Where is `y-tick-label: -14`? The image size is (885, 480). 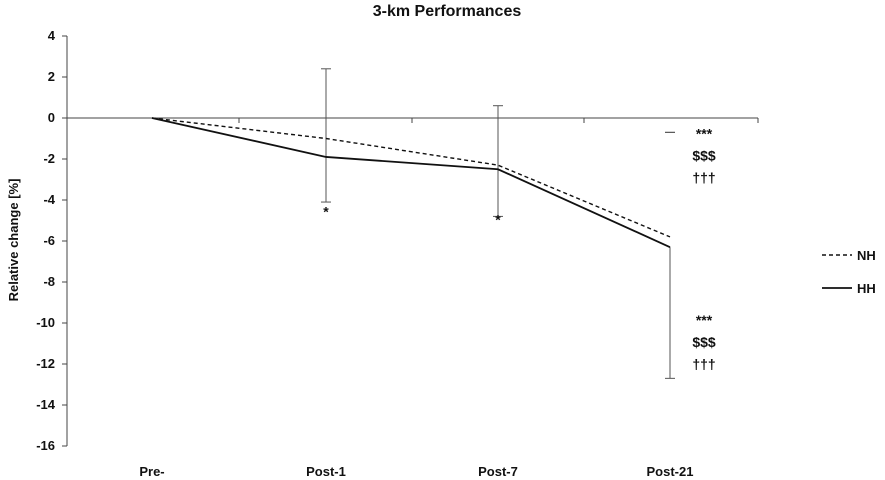
y-tick-label: -14 is located at coordinates (46, 404).